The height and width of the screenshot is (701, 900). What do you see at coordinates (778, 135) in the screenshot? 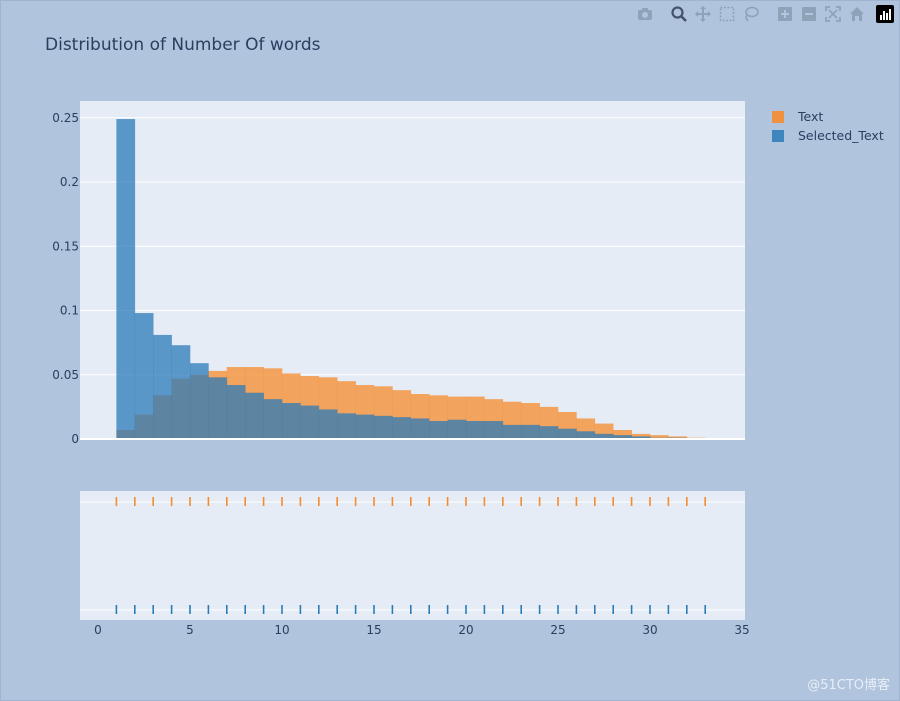
I see `legend-swatch-selected-text` at bounding box center [778, 135].